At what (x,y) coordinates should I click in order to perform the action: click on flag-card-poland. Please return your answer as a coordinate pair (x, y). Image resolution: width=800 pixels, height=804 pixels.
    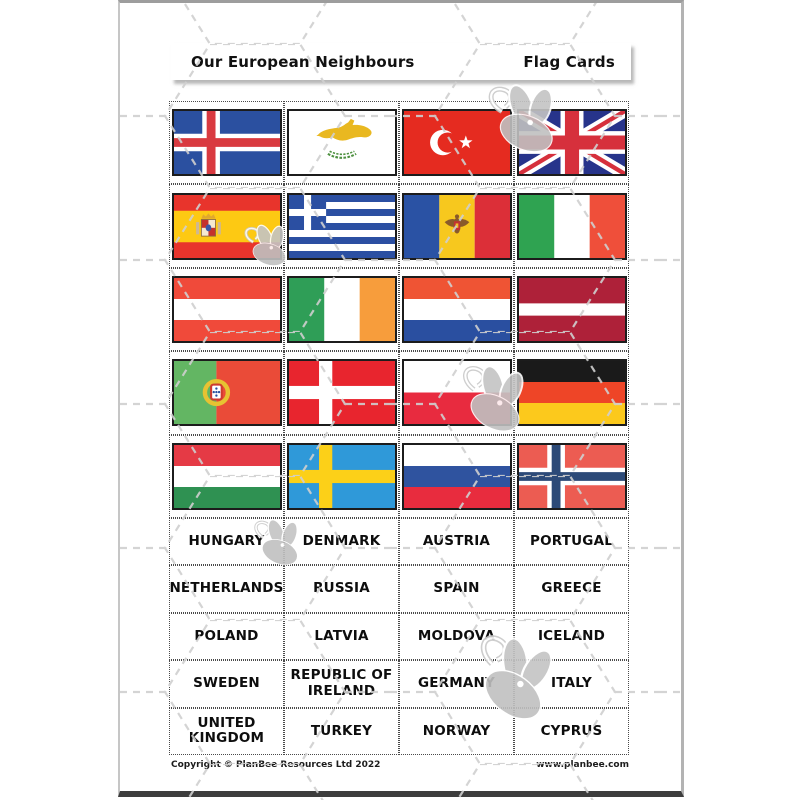
    Looking at the image, I should click on (456, 393).